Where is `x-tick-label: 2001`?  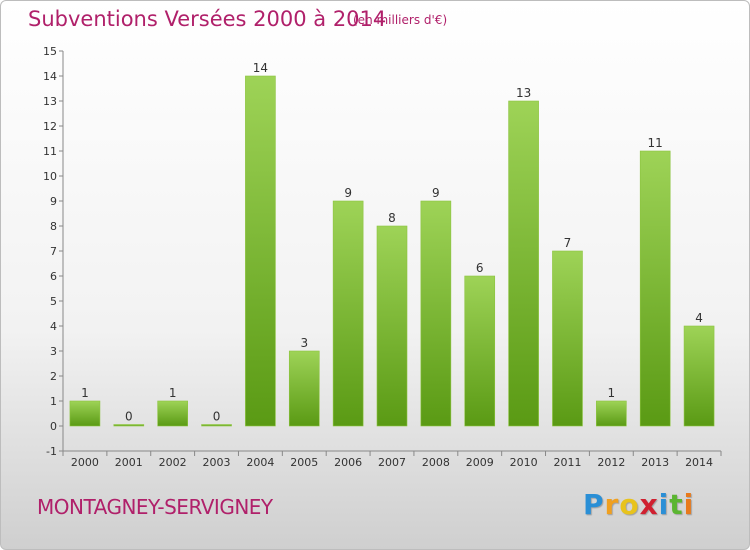
x-tick-label: 2001 is located at coordinates (129, 462).